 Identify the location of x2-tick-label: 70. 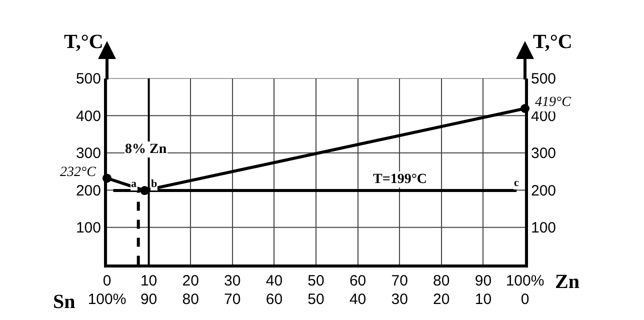
(232, 299).